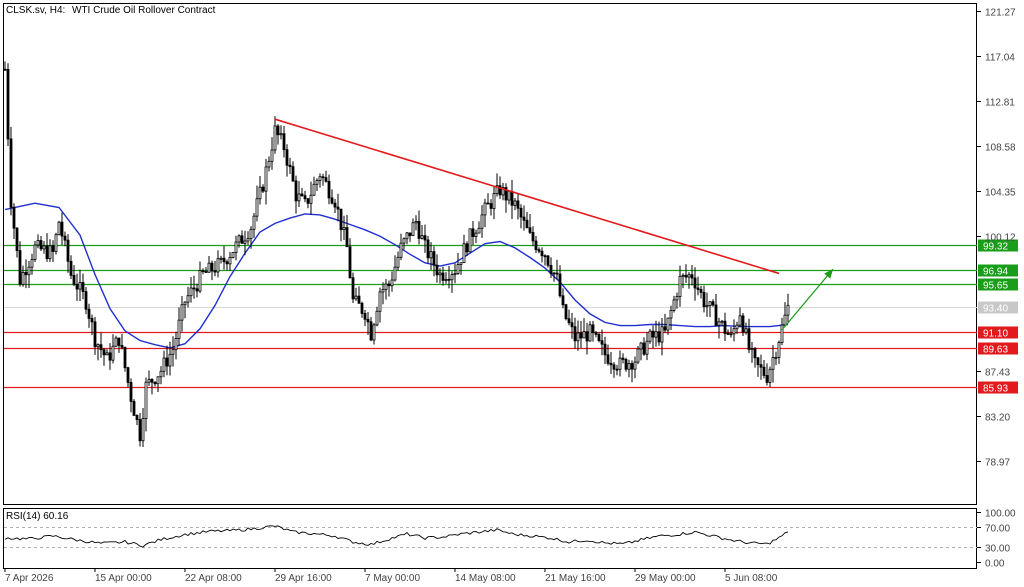  I want to click on rsi-line, so click(396, 536).